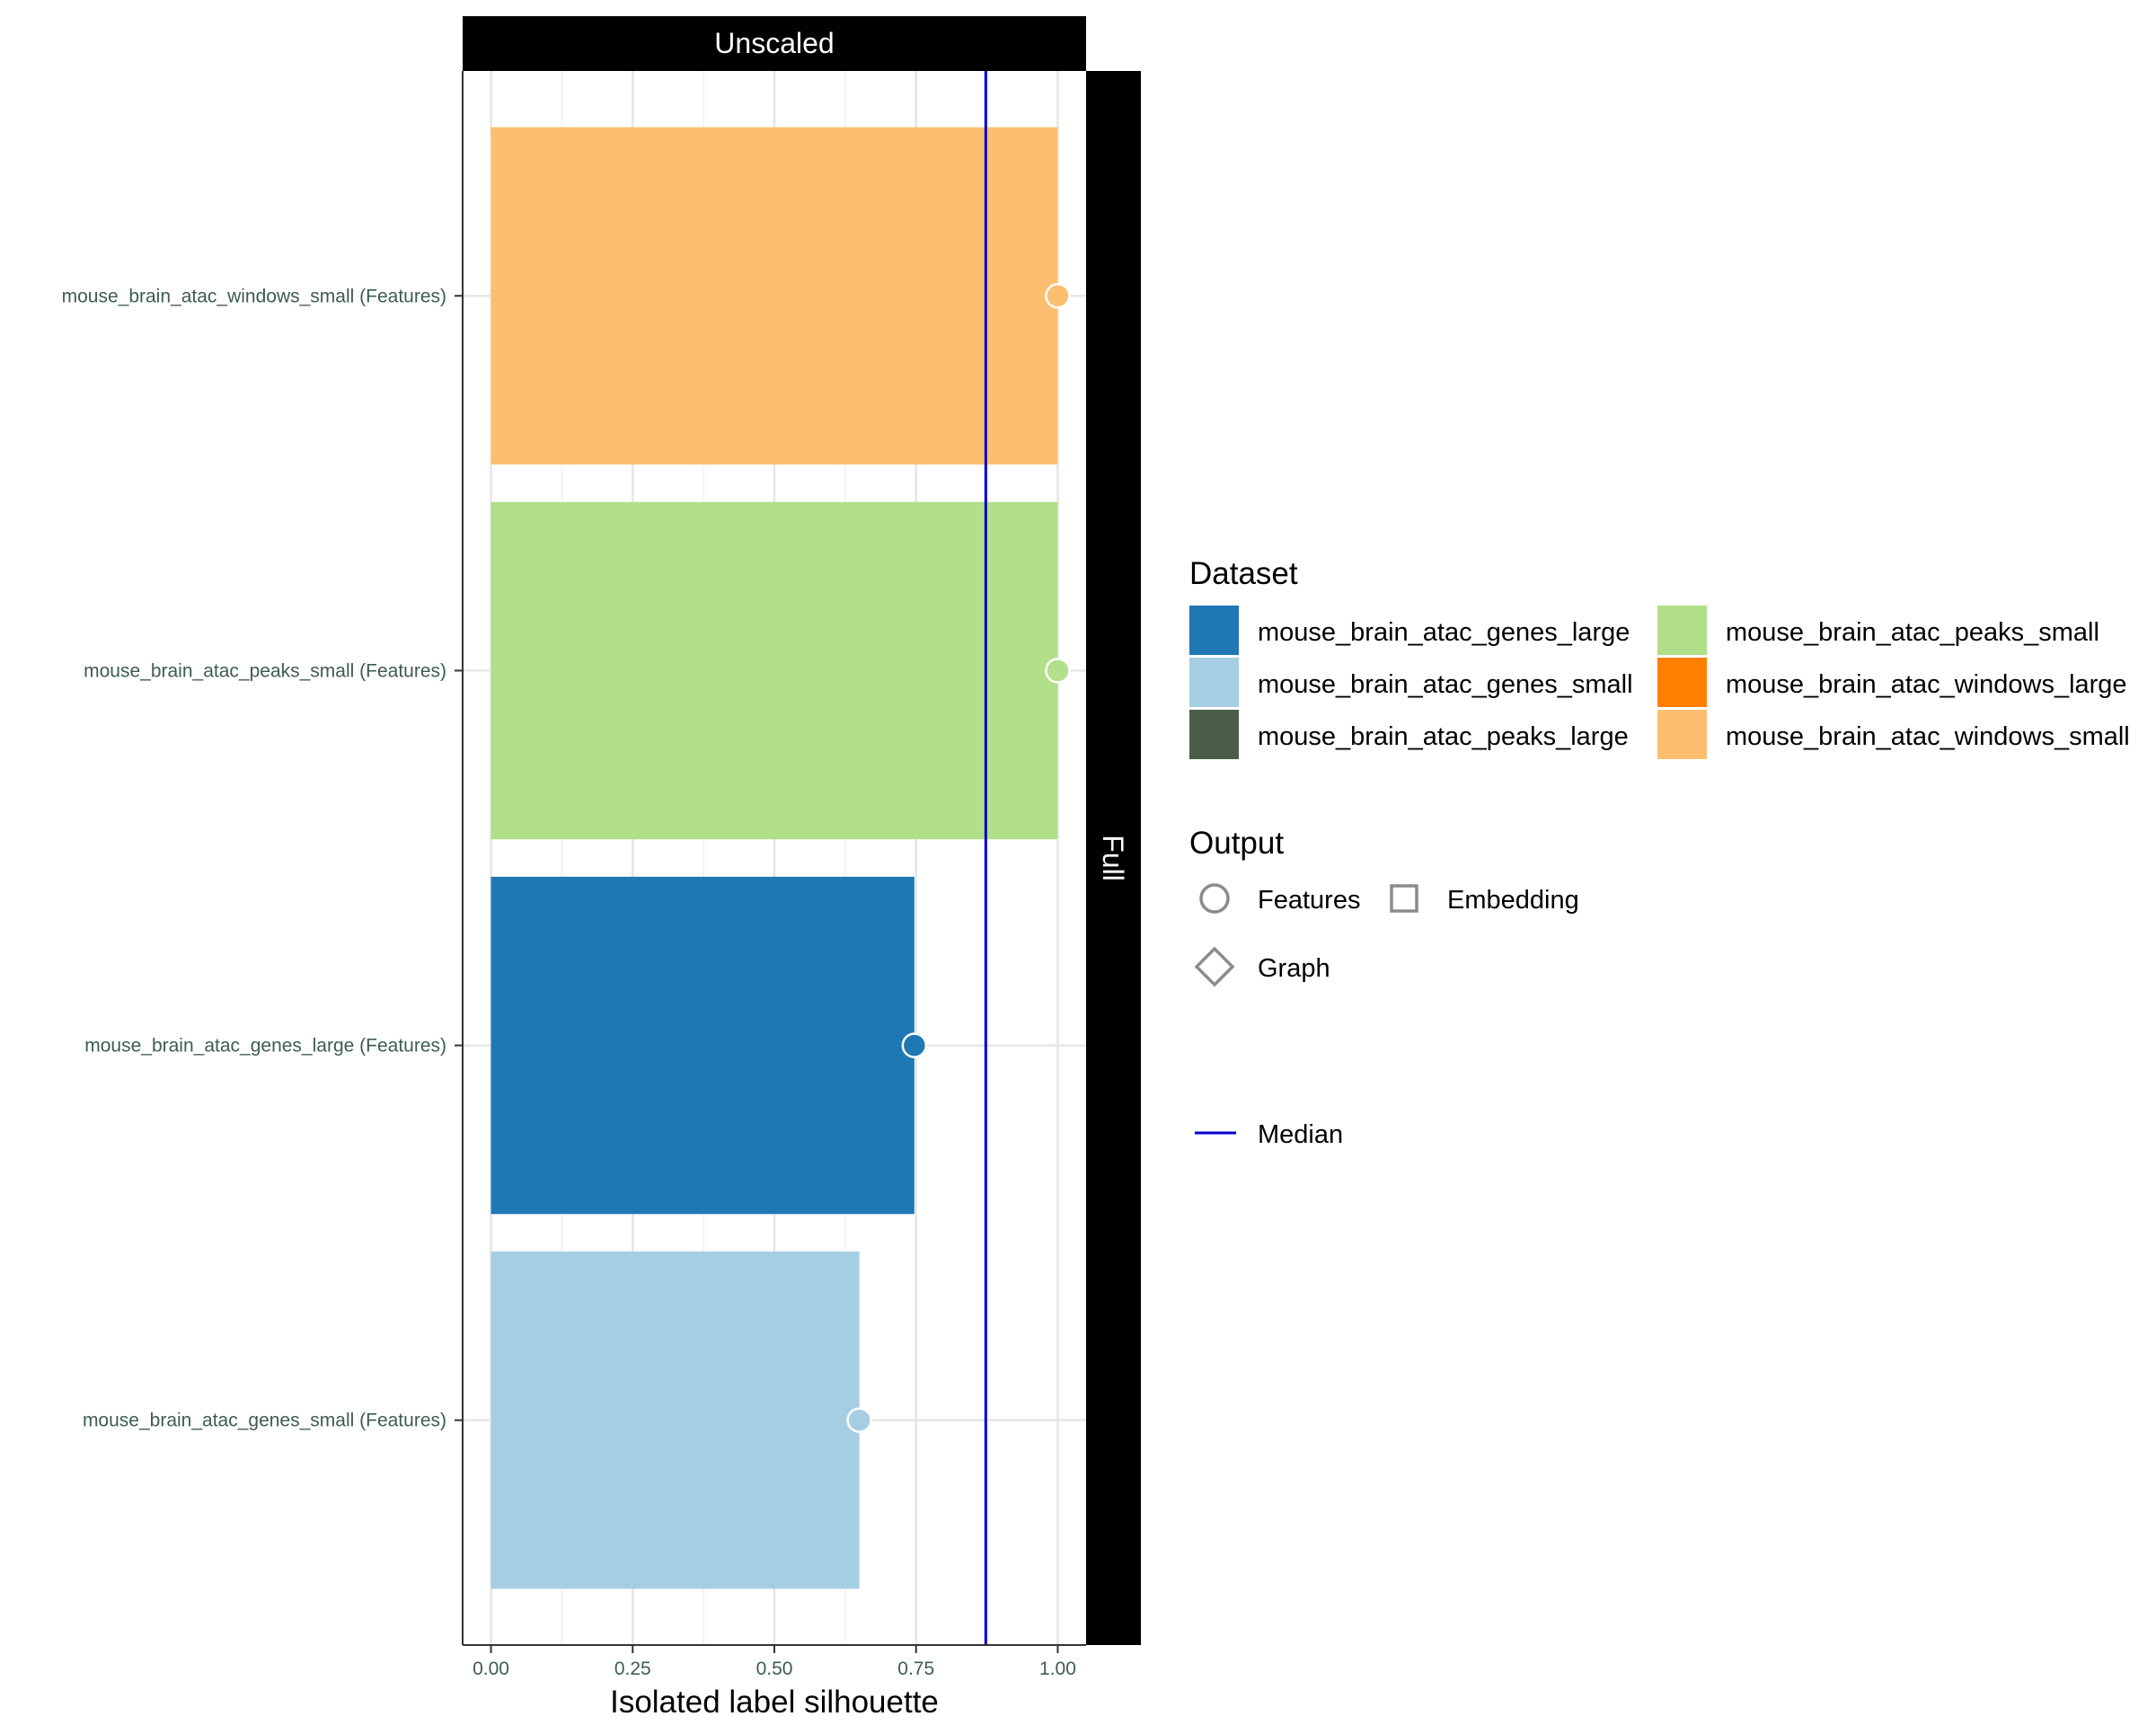  I want to click on facet-strip-top, so click(774, 43).